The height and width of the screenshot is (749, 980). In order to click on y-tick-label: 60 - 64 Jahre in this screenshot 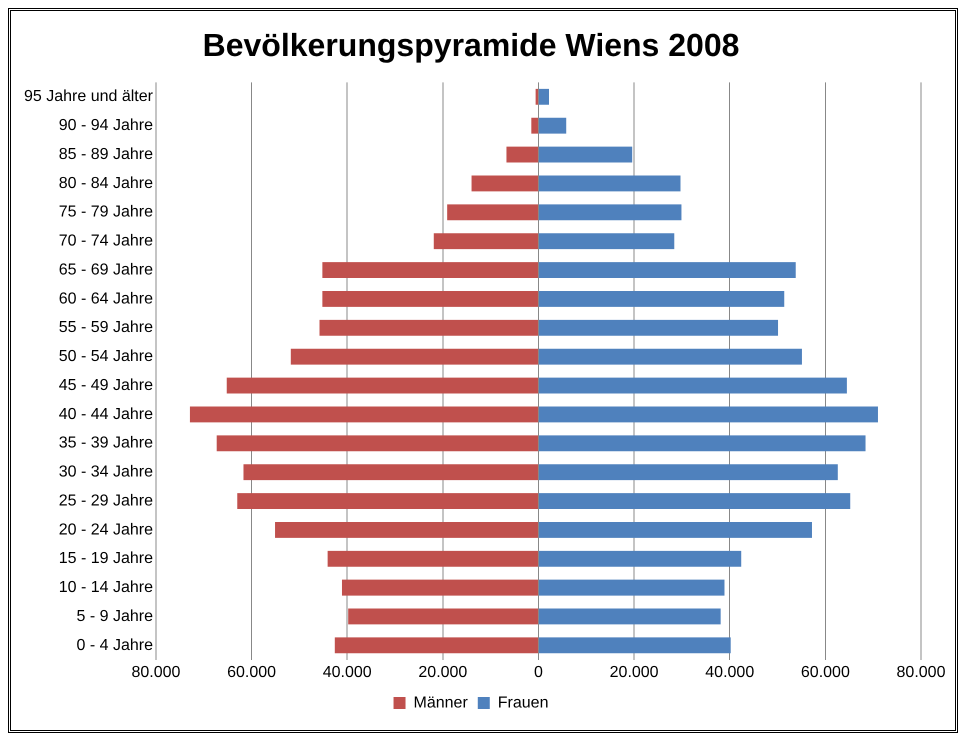, I will do `click(106, 299)`.